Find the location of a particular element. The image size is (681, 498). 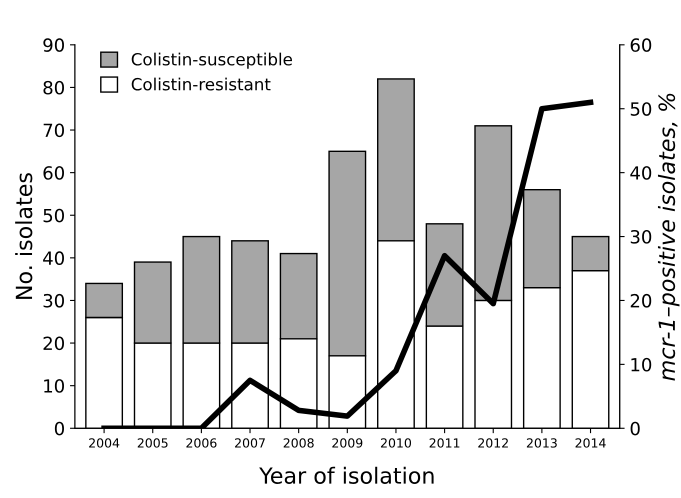

y-tick-label: 30 is located at coordinates (54, 301).